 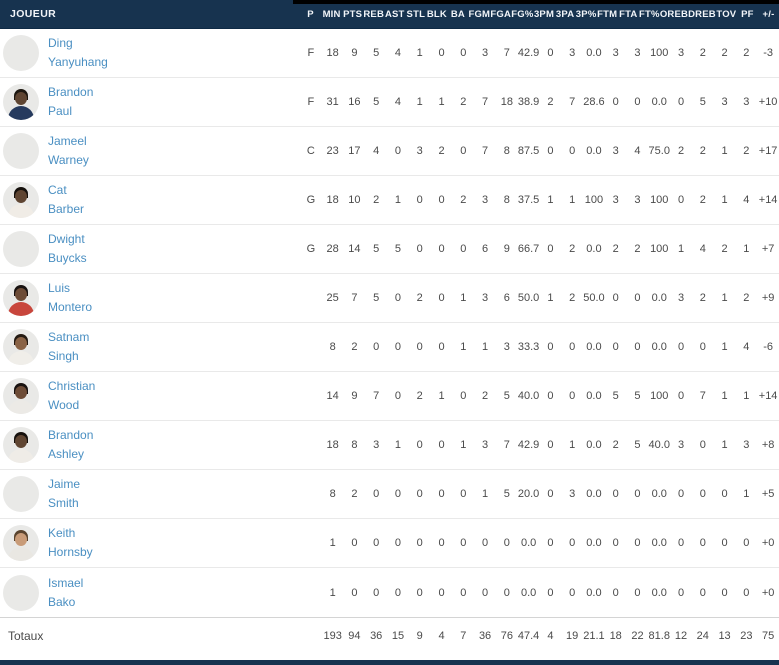 I want to click on stat-reb: 0, so click(x=376, y=543).